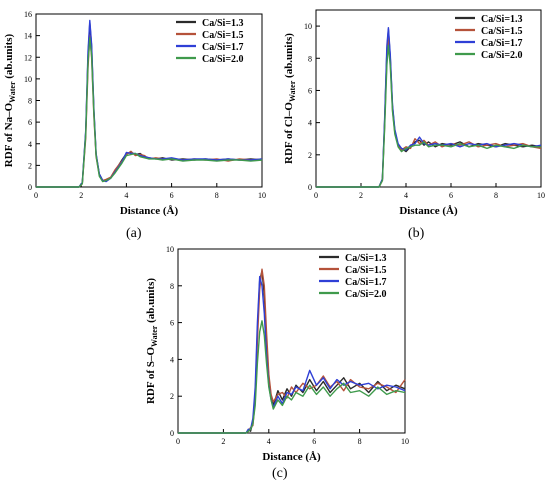 Image resolution: width=550 pixels, height=491 pixels. I want to click on y-tick-label: 12, so click(28, 57).